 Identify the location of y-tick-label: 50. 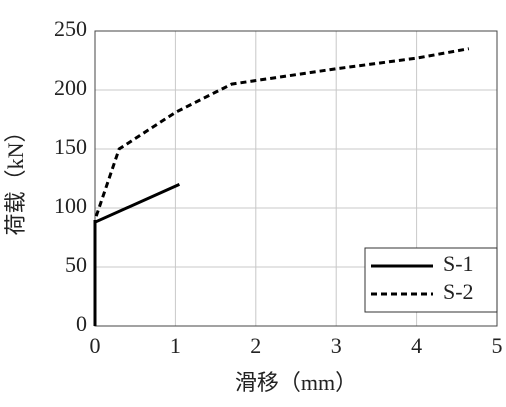
(76, 264).